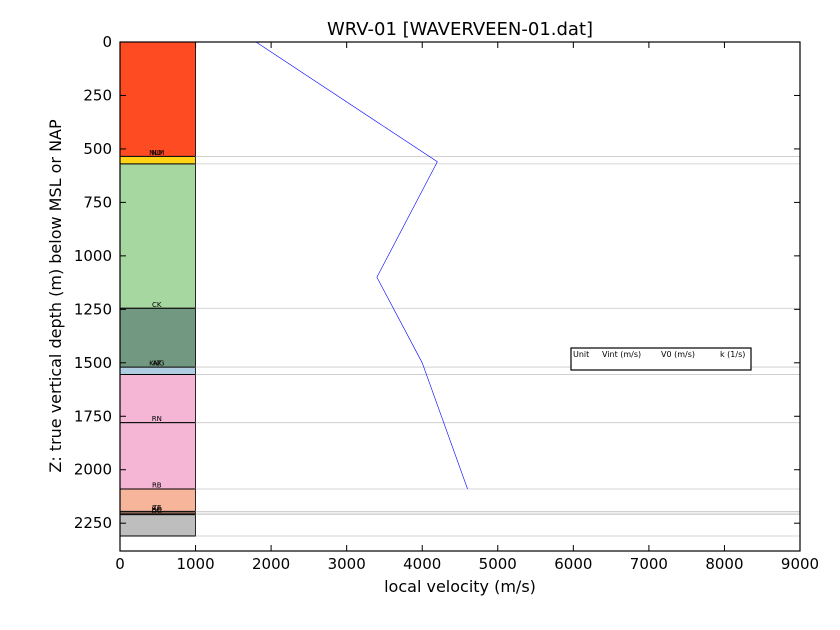 This screenshot has height=630, width=840. I want to click on unit-label: NLM, so click(156, 153).